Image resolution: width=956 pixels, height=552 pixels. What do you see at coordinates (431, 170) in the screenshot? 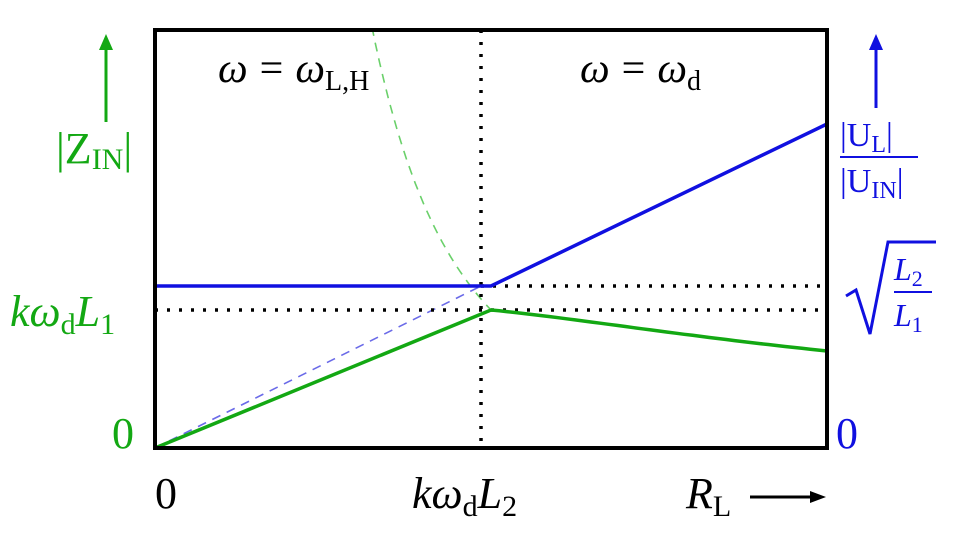
I see `green-dashed-extrapolation` at bounding box center [431, 170].